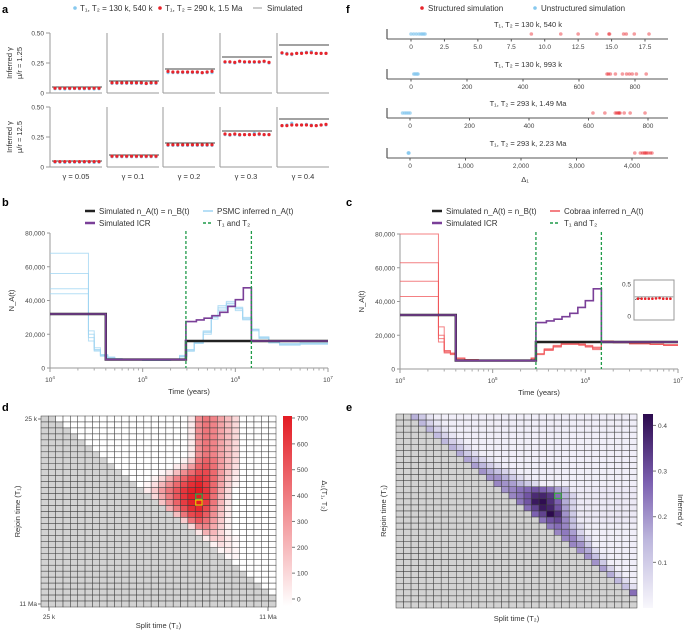 The image size is (685, 631). Describe the element at coordinates (189, 324) in the screenshot. I see `icr-line` at that location.